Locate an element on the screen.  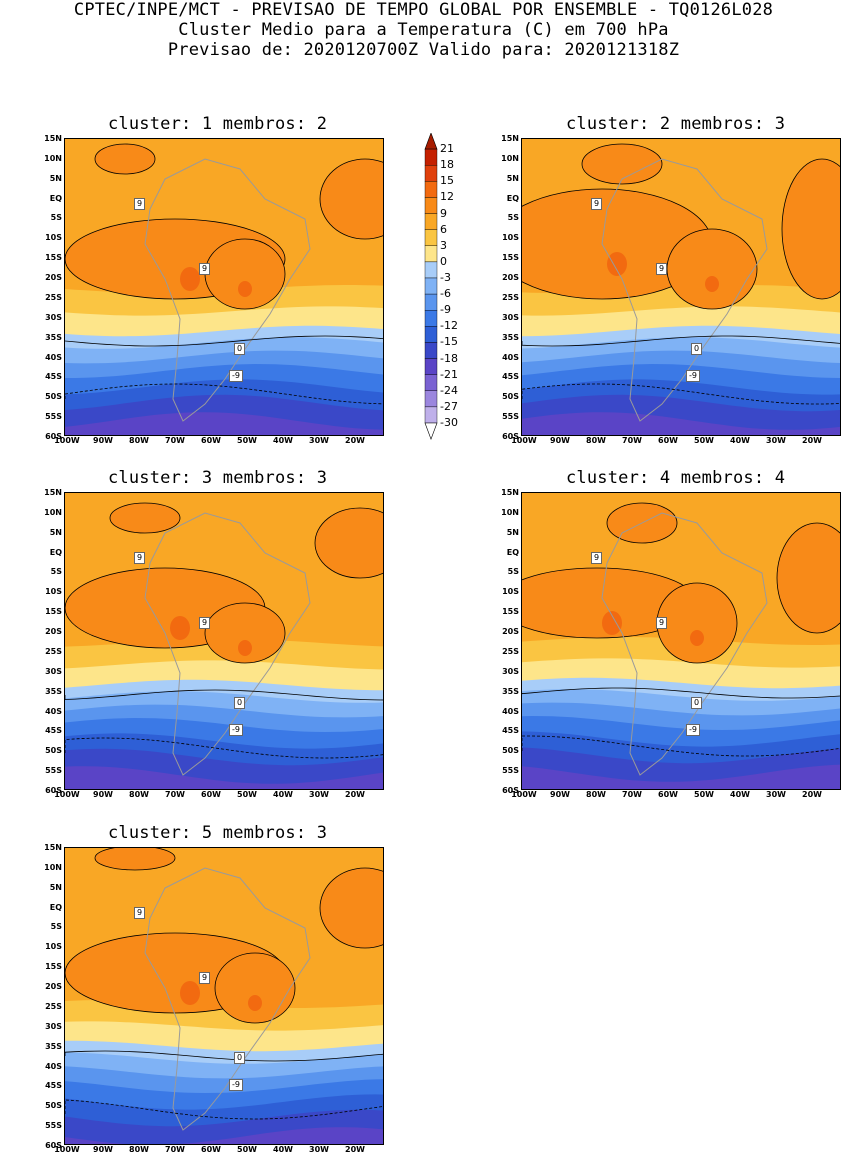
panel-title: cluster: 1 membros: 2 is located at coordinates (218, 124).